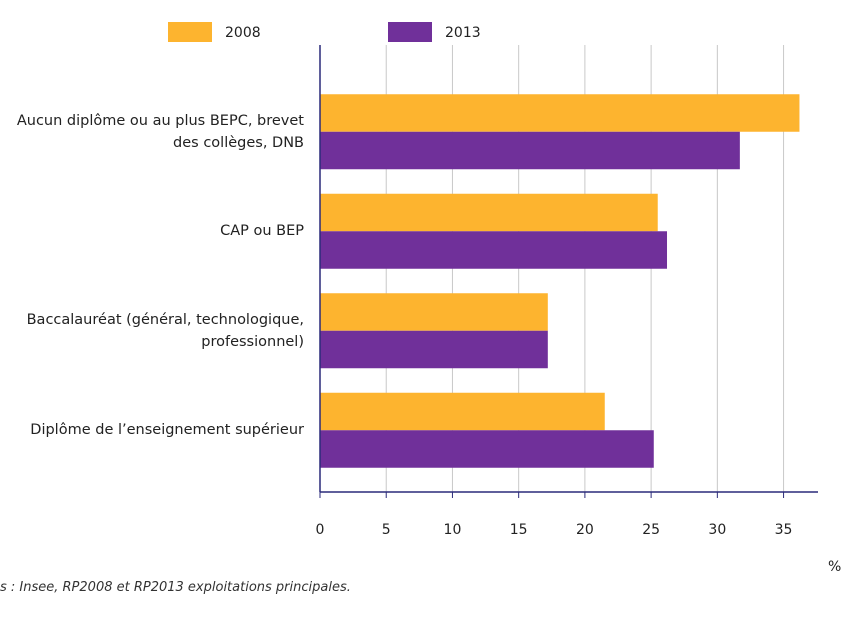  I want to click on x-tick-label: 25, so click(651, 530).